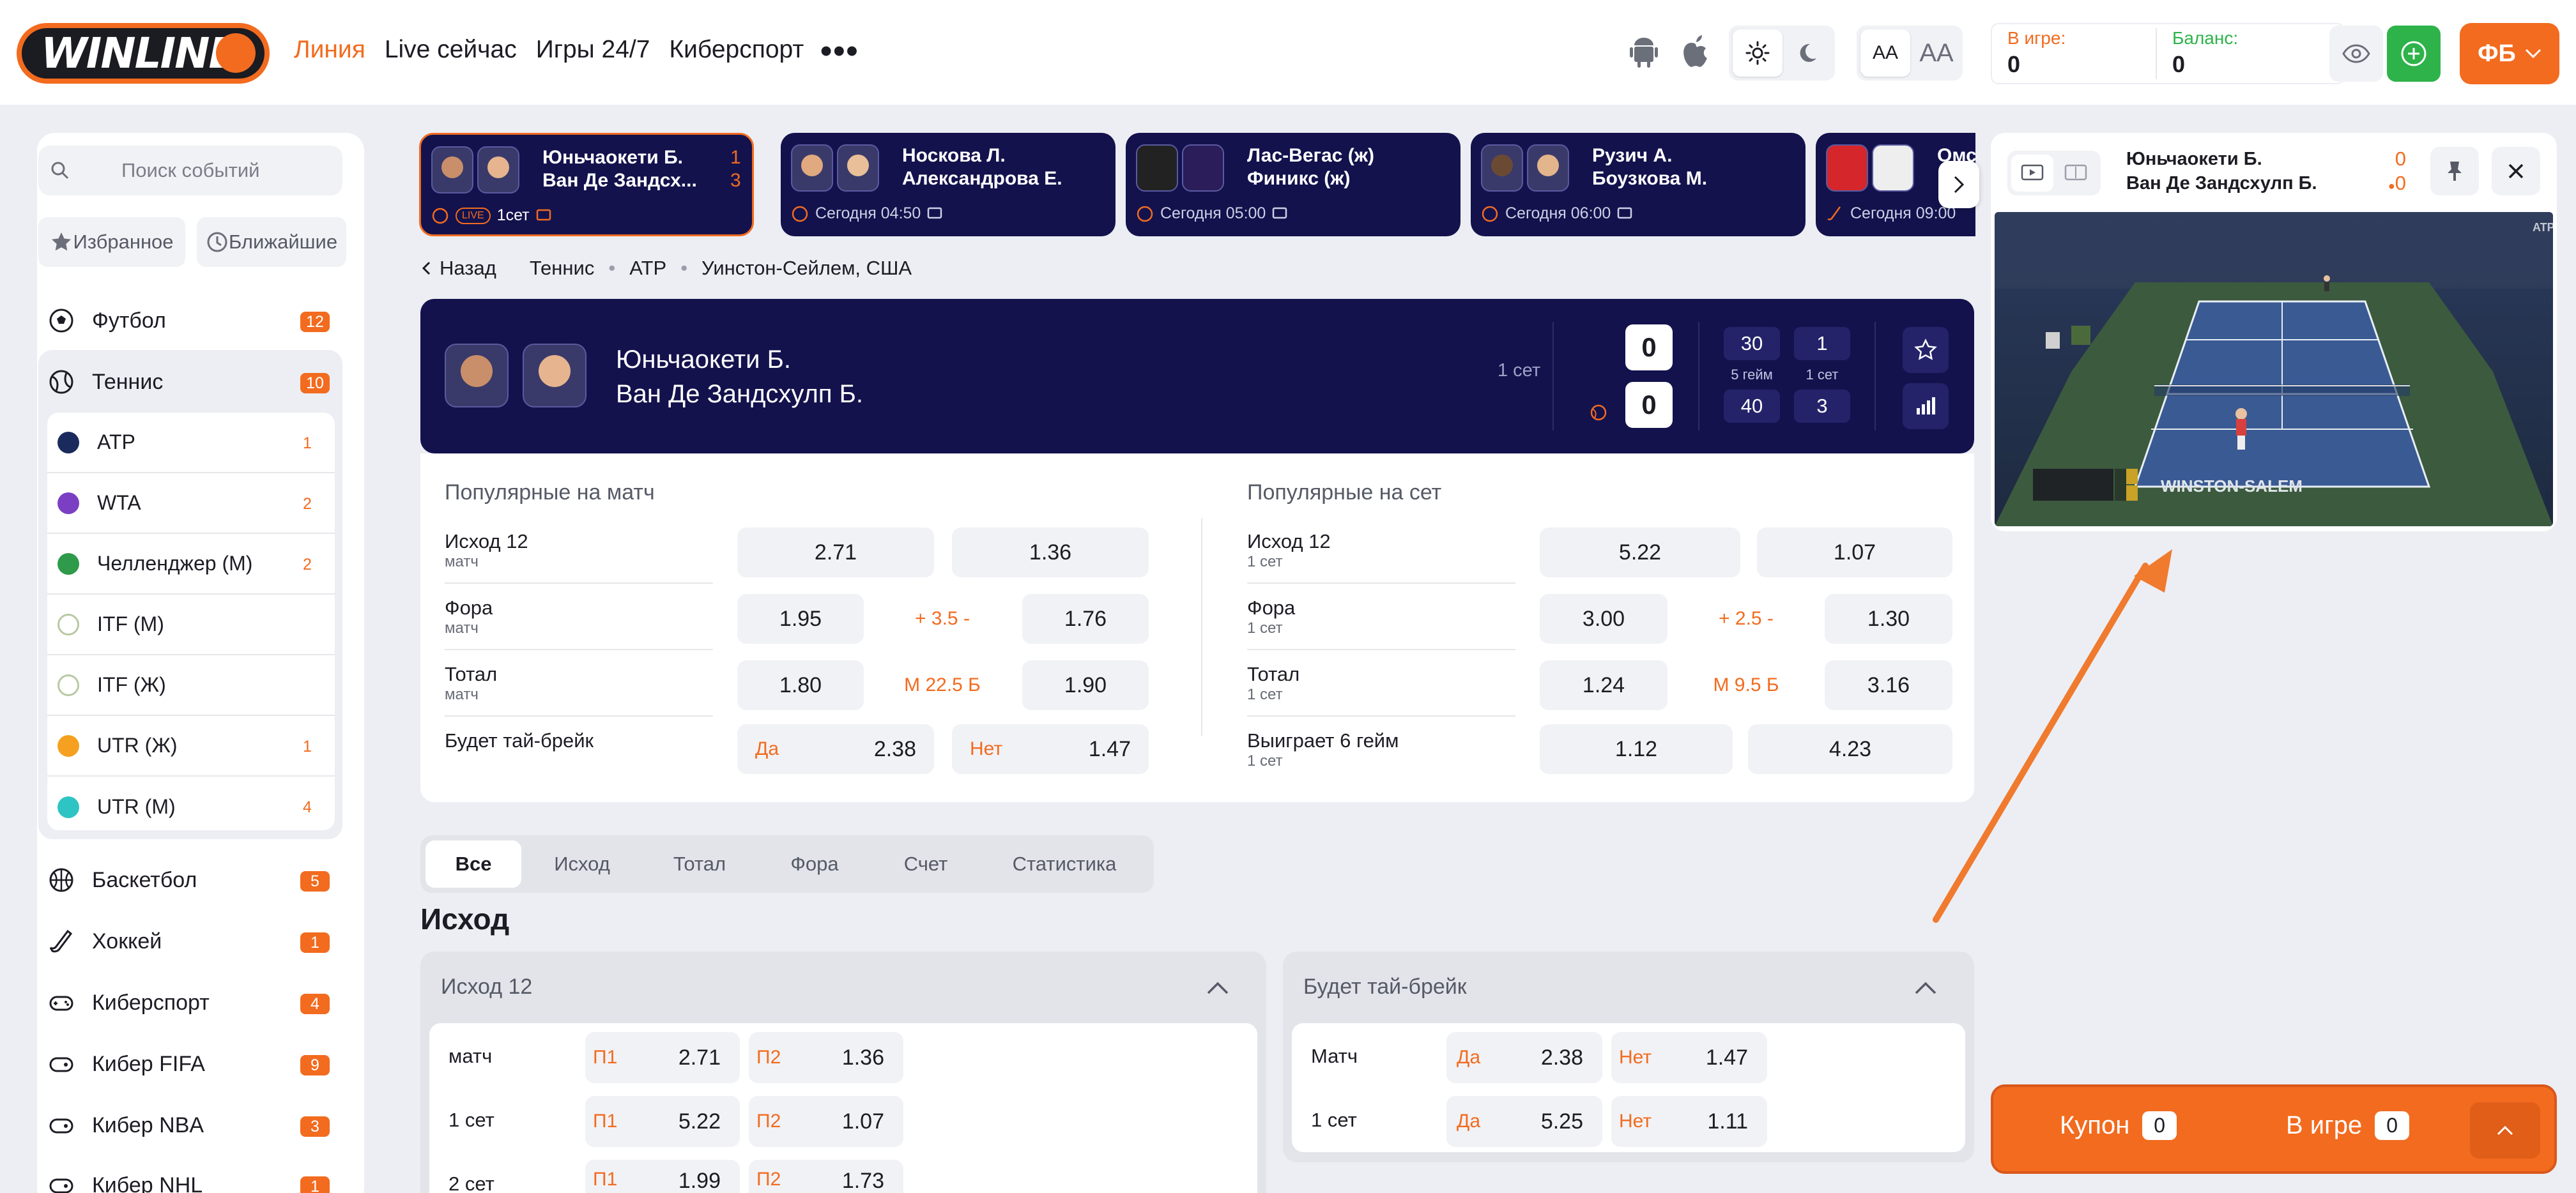  Describe the element at coordinates (1854, 553) in the screenshot. I see `odd-button: 1.07` at that location.